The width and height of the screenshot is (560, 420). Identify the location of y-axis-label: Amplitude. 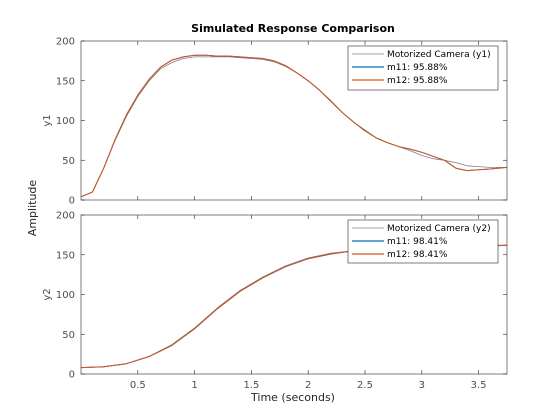
(32, 208).